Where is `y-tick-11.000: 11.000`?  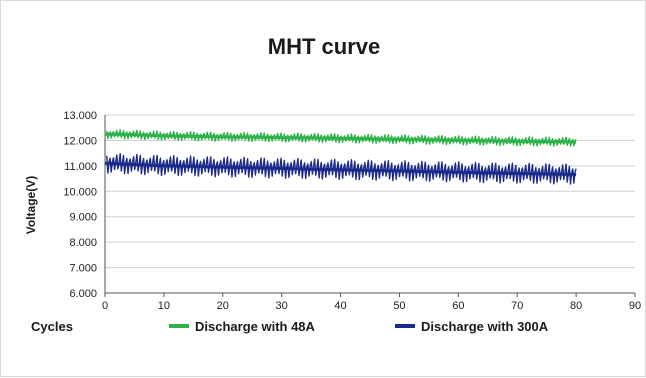
y-tick-11.000: 11.000 is located at coordinates (80, 167).